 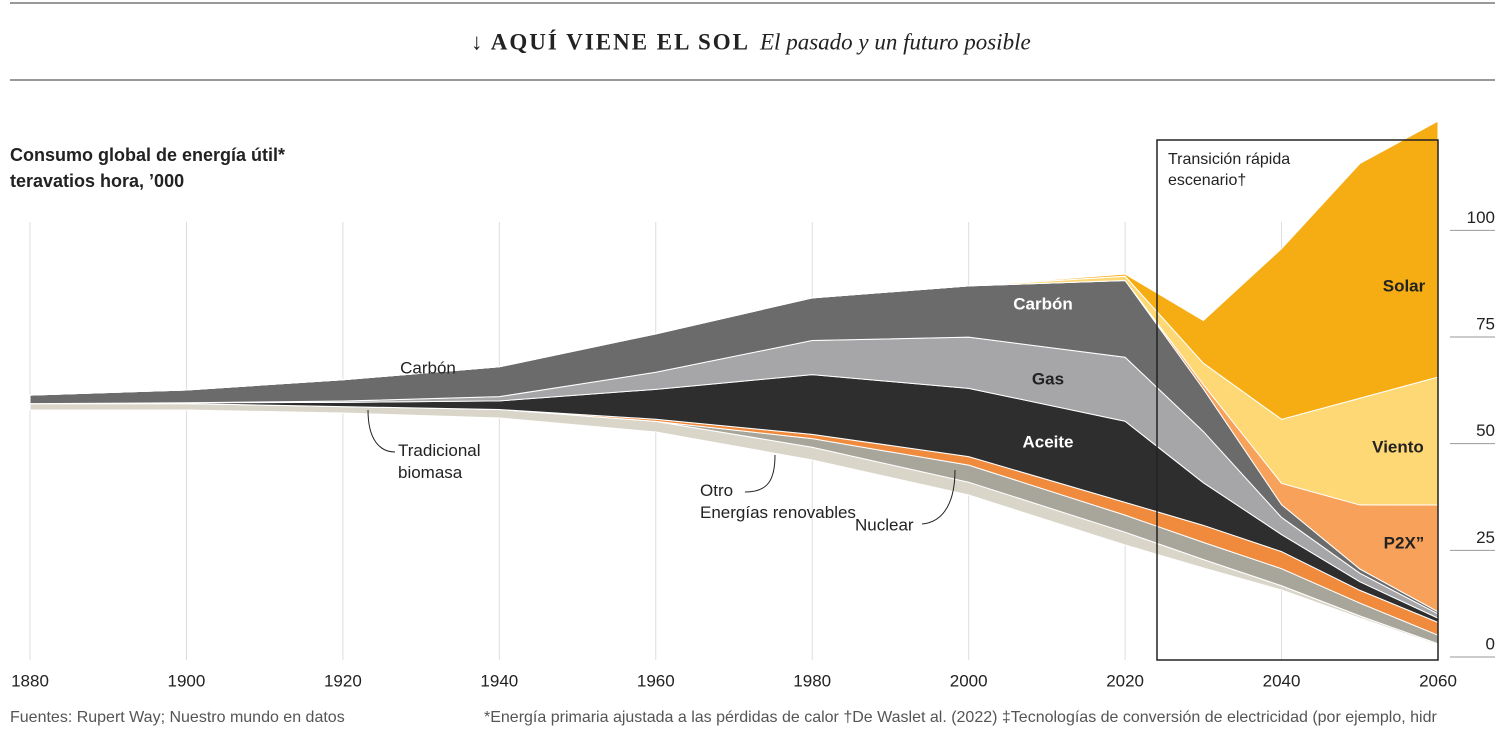 I want to click on annotation: Transición rápida escenario†, so click(x=1229, y=170).